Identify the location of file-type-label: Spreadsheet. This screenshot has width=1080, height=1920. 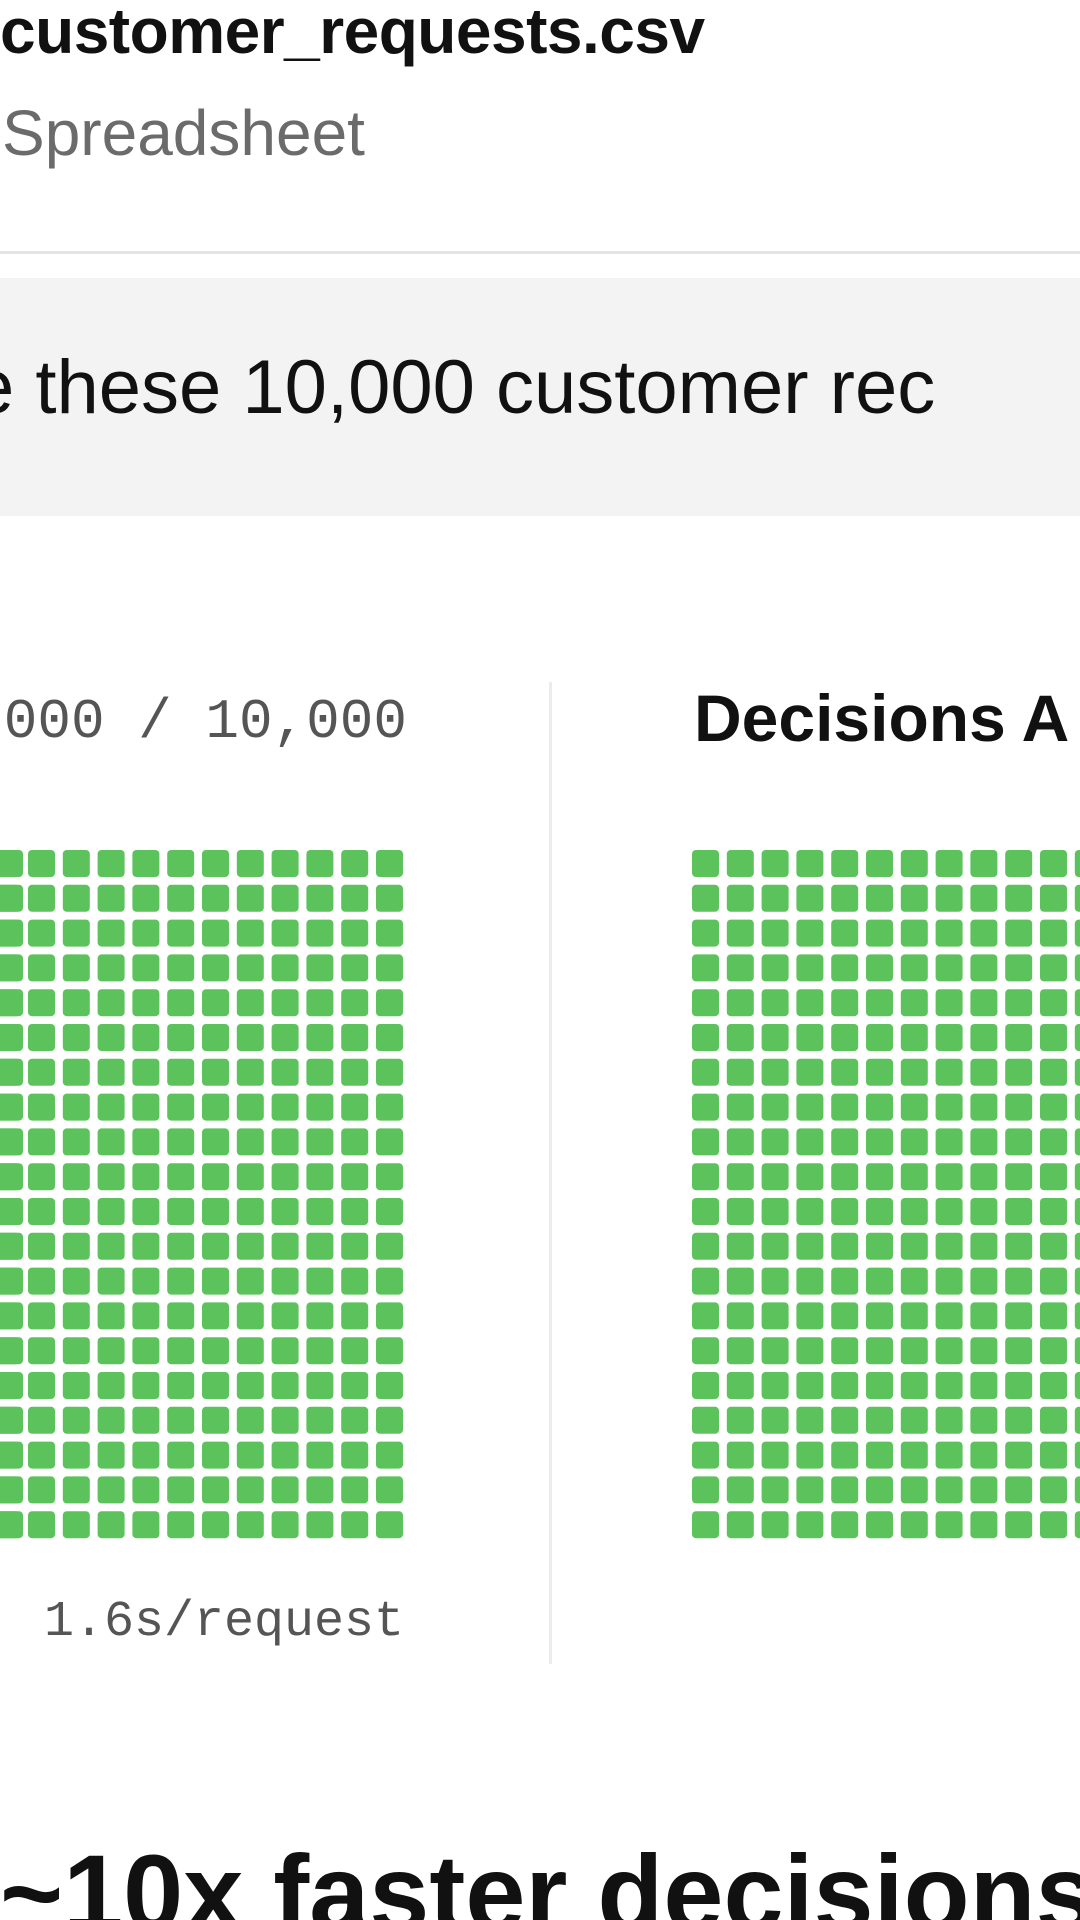
(183, 133).